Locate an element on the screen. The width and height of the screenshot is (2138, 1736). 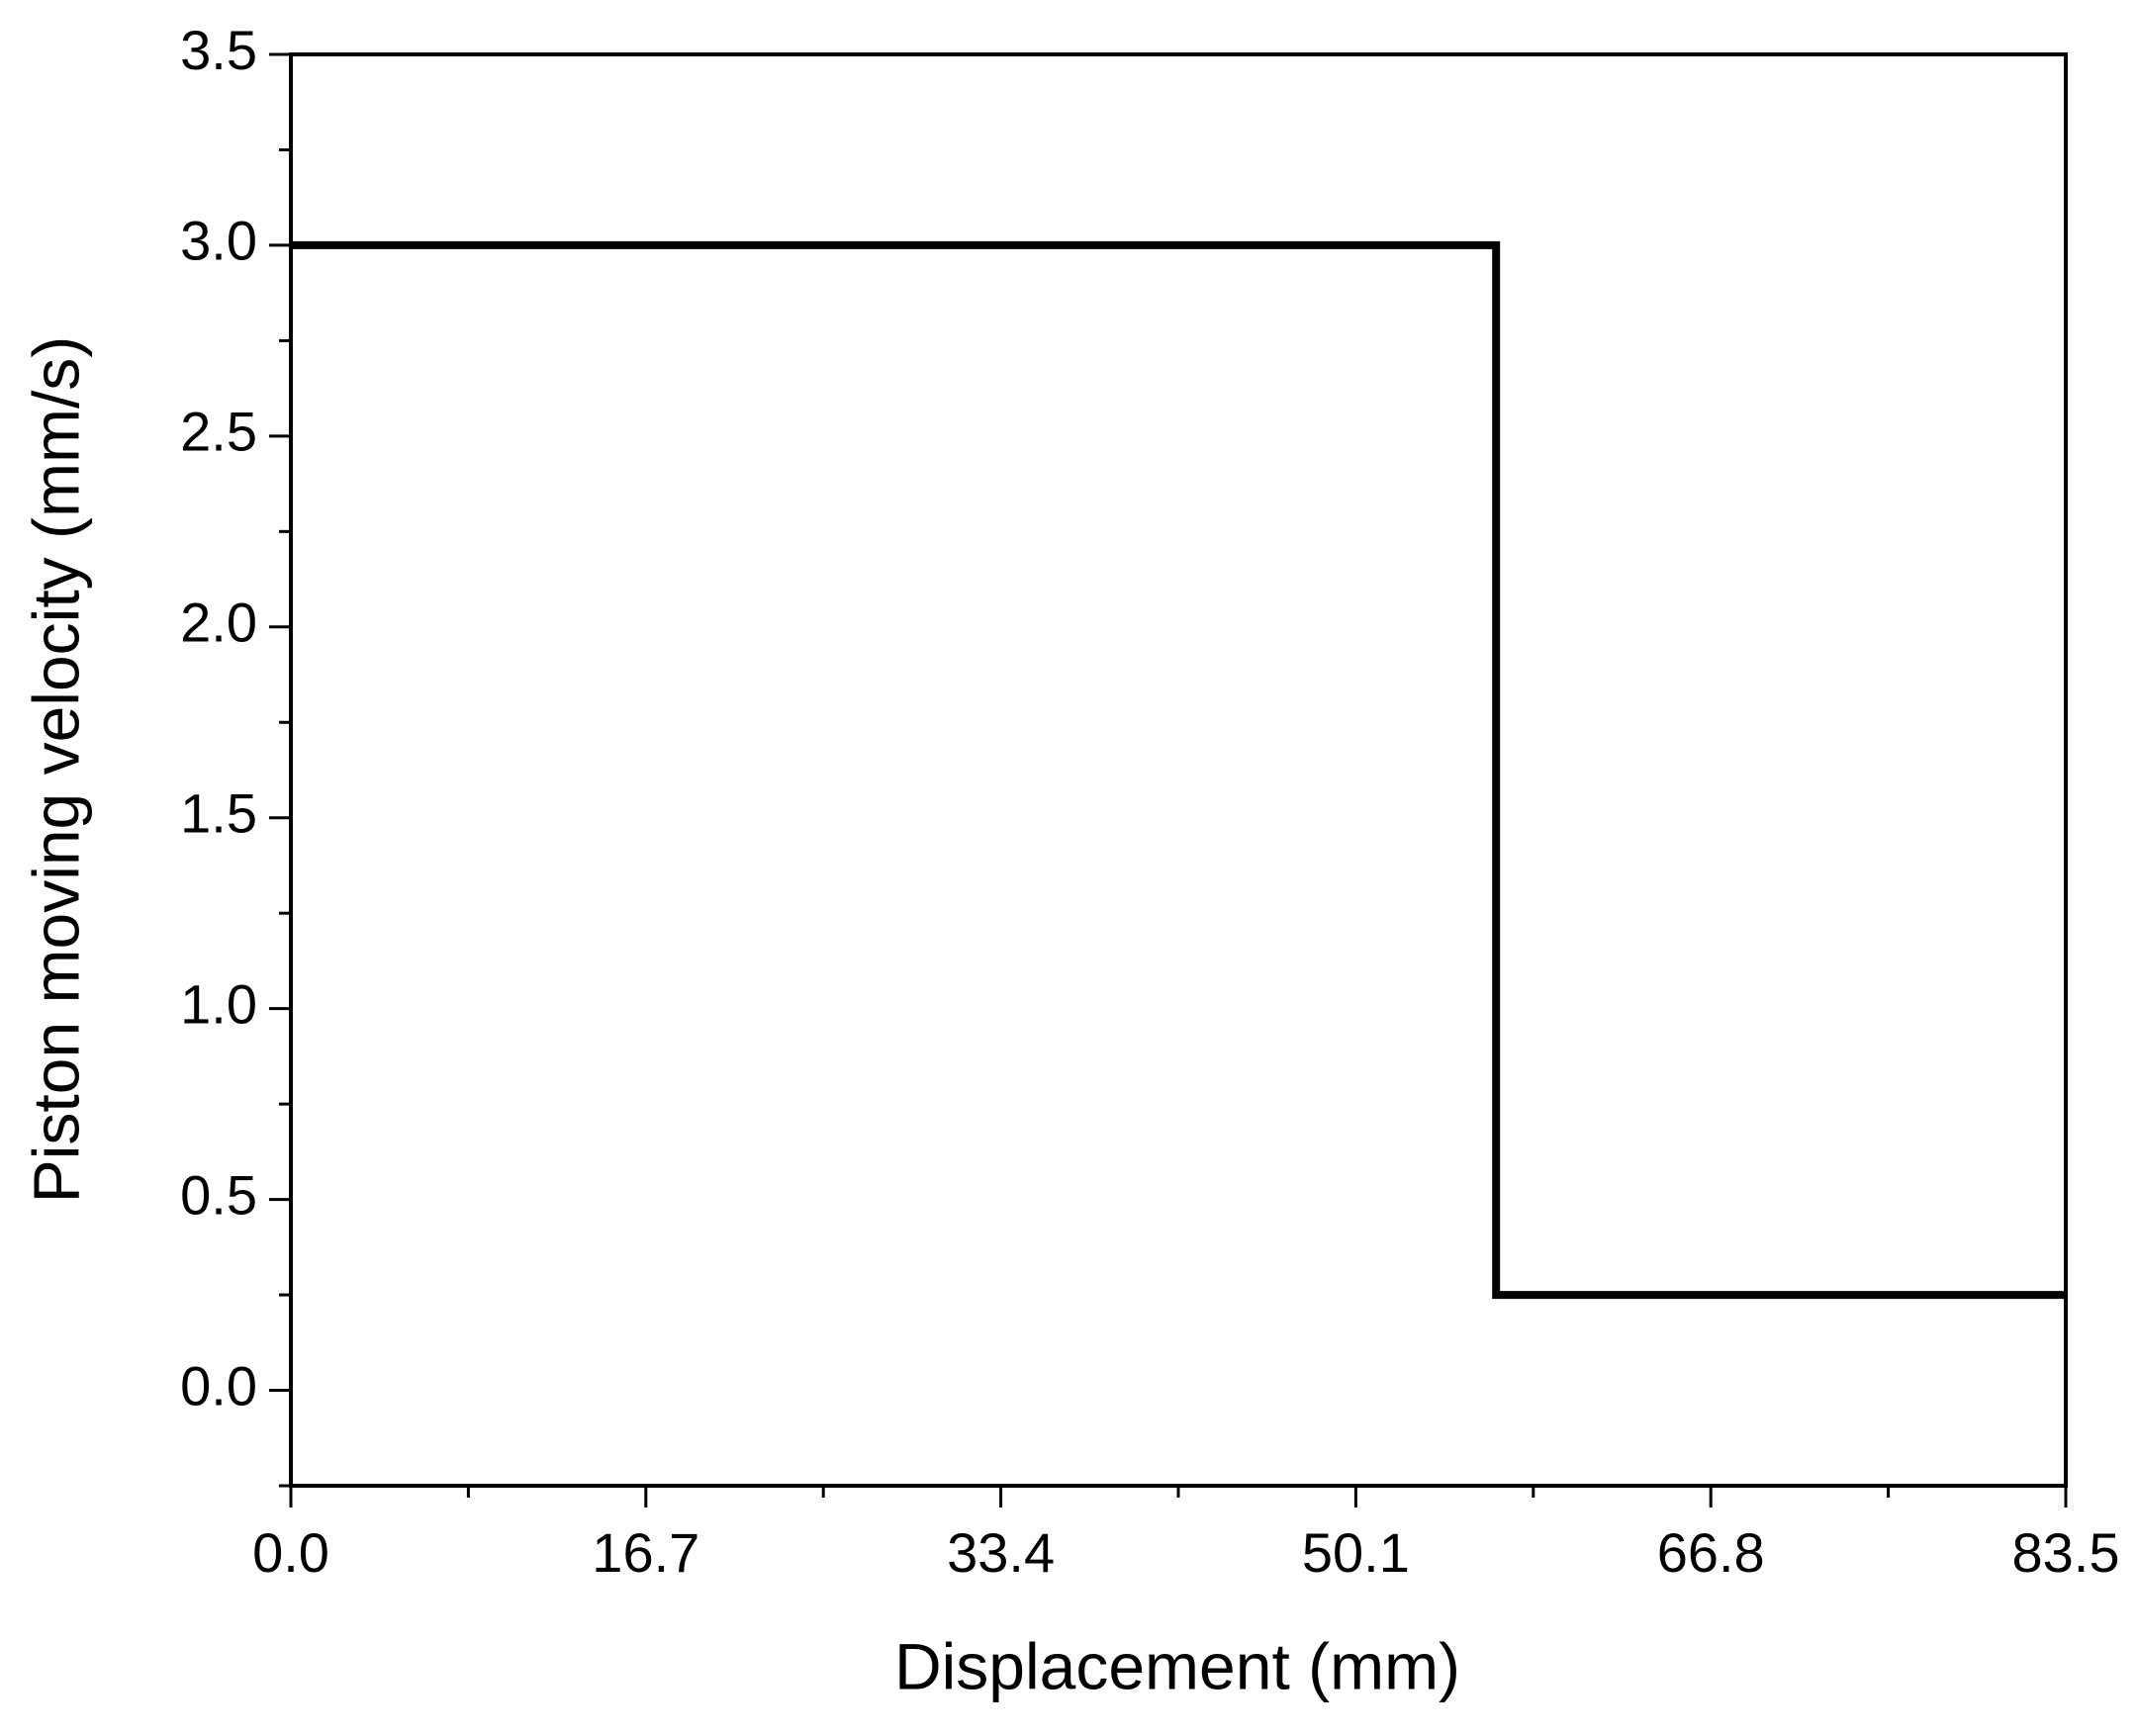
x-tick-label: 33.4 is located at coordinates (1001, 1552).